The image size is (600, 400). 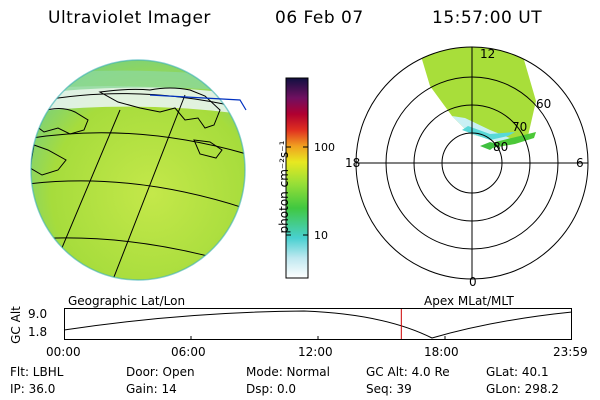 What do you see at coordinates (160, 372) in the screenshot?
I see `status-door: Door: Open` at bounding box center [160, 372].